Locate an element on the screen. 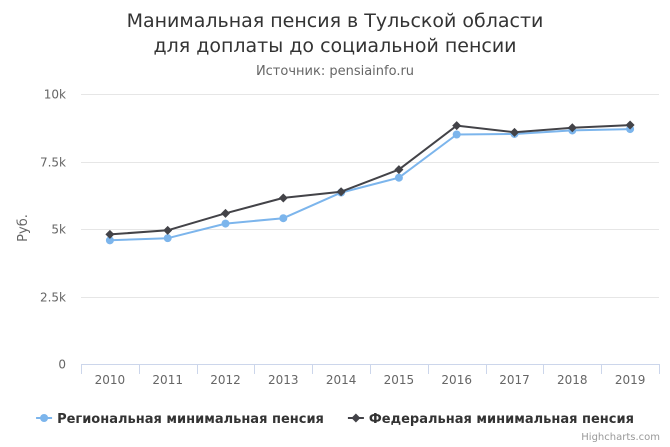 The width and height of the screenshot is (670, 447). x-tick-label: 2019 is located at coordinates (630, 380).